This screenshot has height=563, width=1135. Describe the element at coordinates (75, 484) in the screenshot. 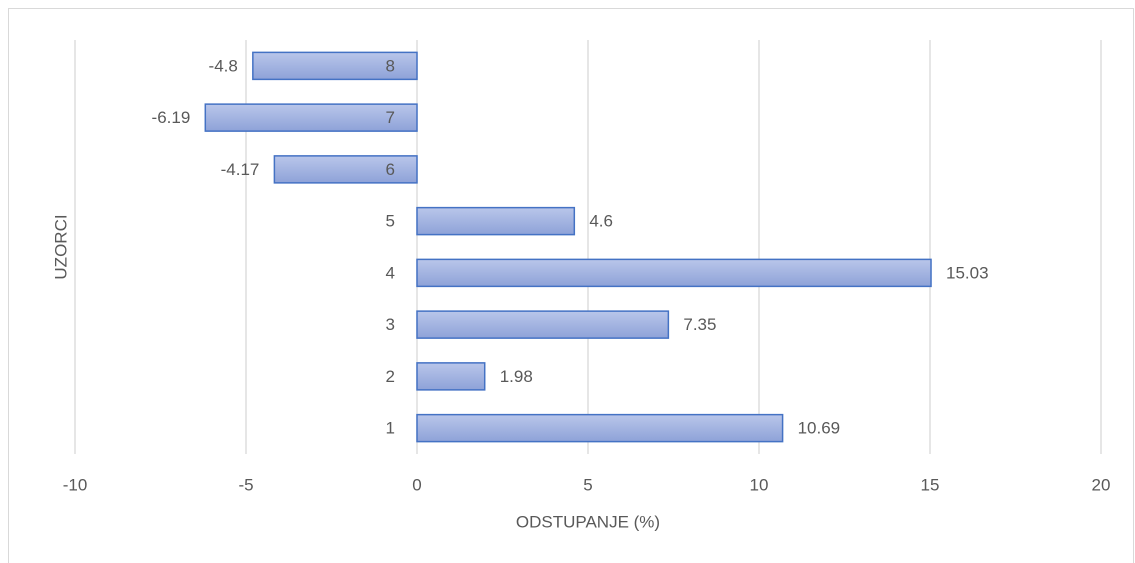

I see `x-tick-label: -10` at that location.